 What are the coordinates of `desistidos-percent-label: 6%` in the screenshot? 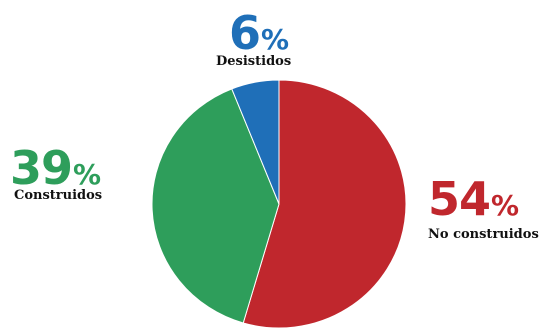 It's located at (259, 33).